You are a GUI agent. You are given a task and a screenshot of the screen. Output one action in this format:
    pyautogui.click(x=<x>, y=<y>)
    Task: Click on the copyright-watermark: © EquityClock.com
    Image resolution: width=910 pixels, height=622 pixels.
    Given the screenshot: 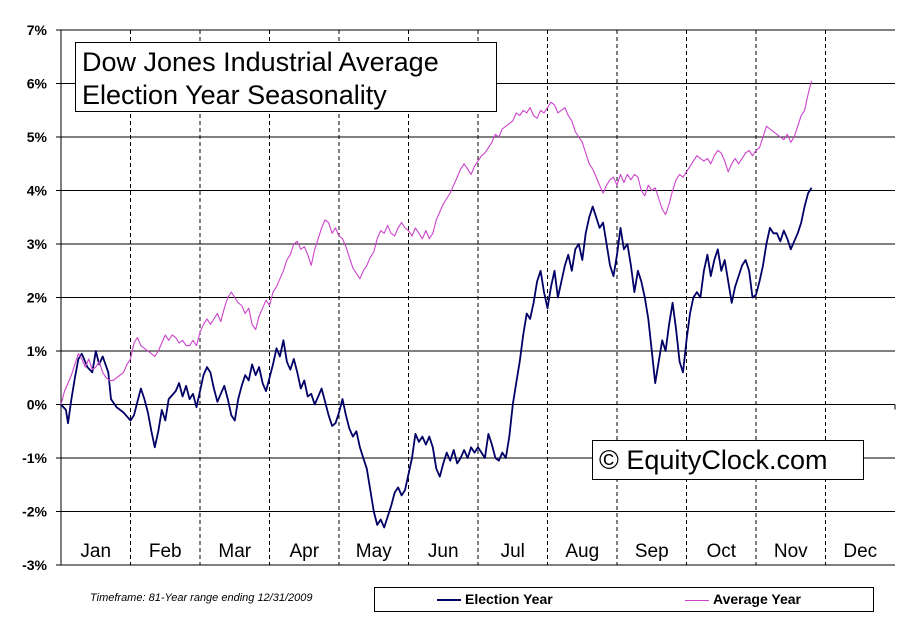 What is the action you would take?
    pyautogui.click(x=728, y=460)
    